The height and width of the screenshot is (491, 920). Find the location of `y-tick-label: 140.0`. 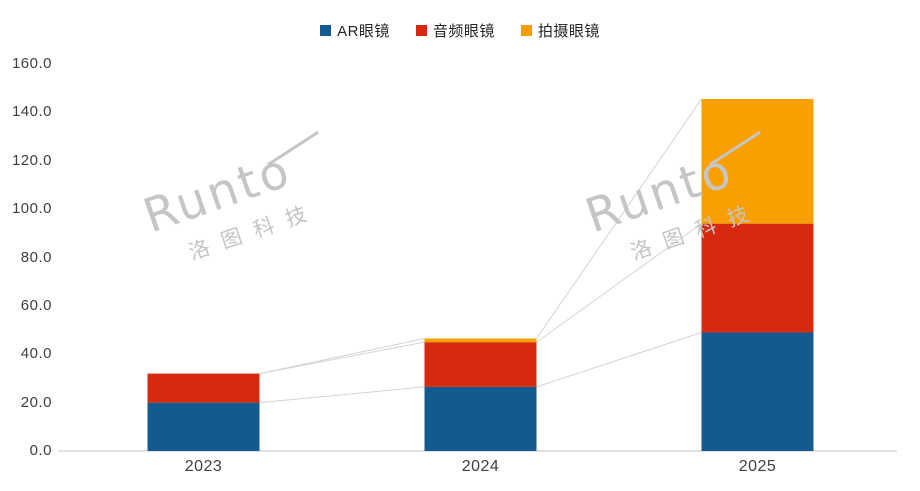

y-tick-label: 140.0 is located at coordinates (31, 112).